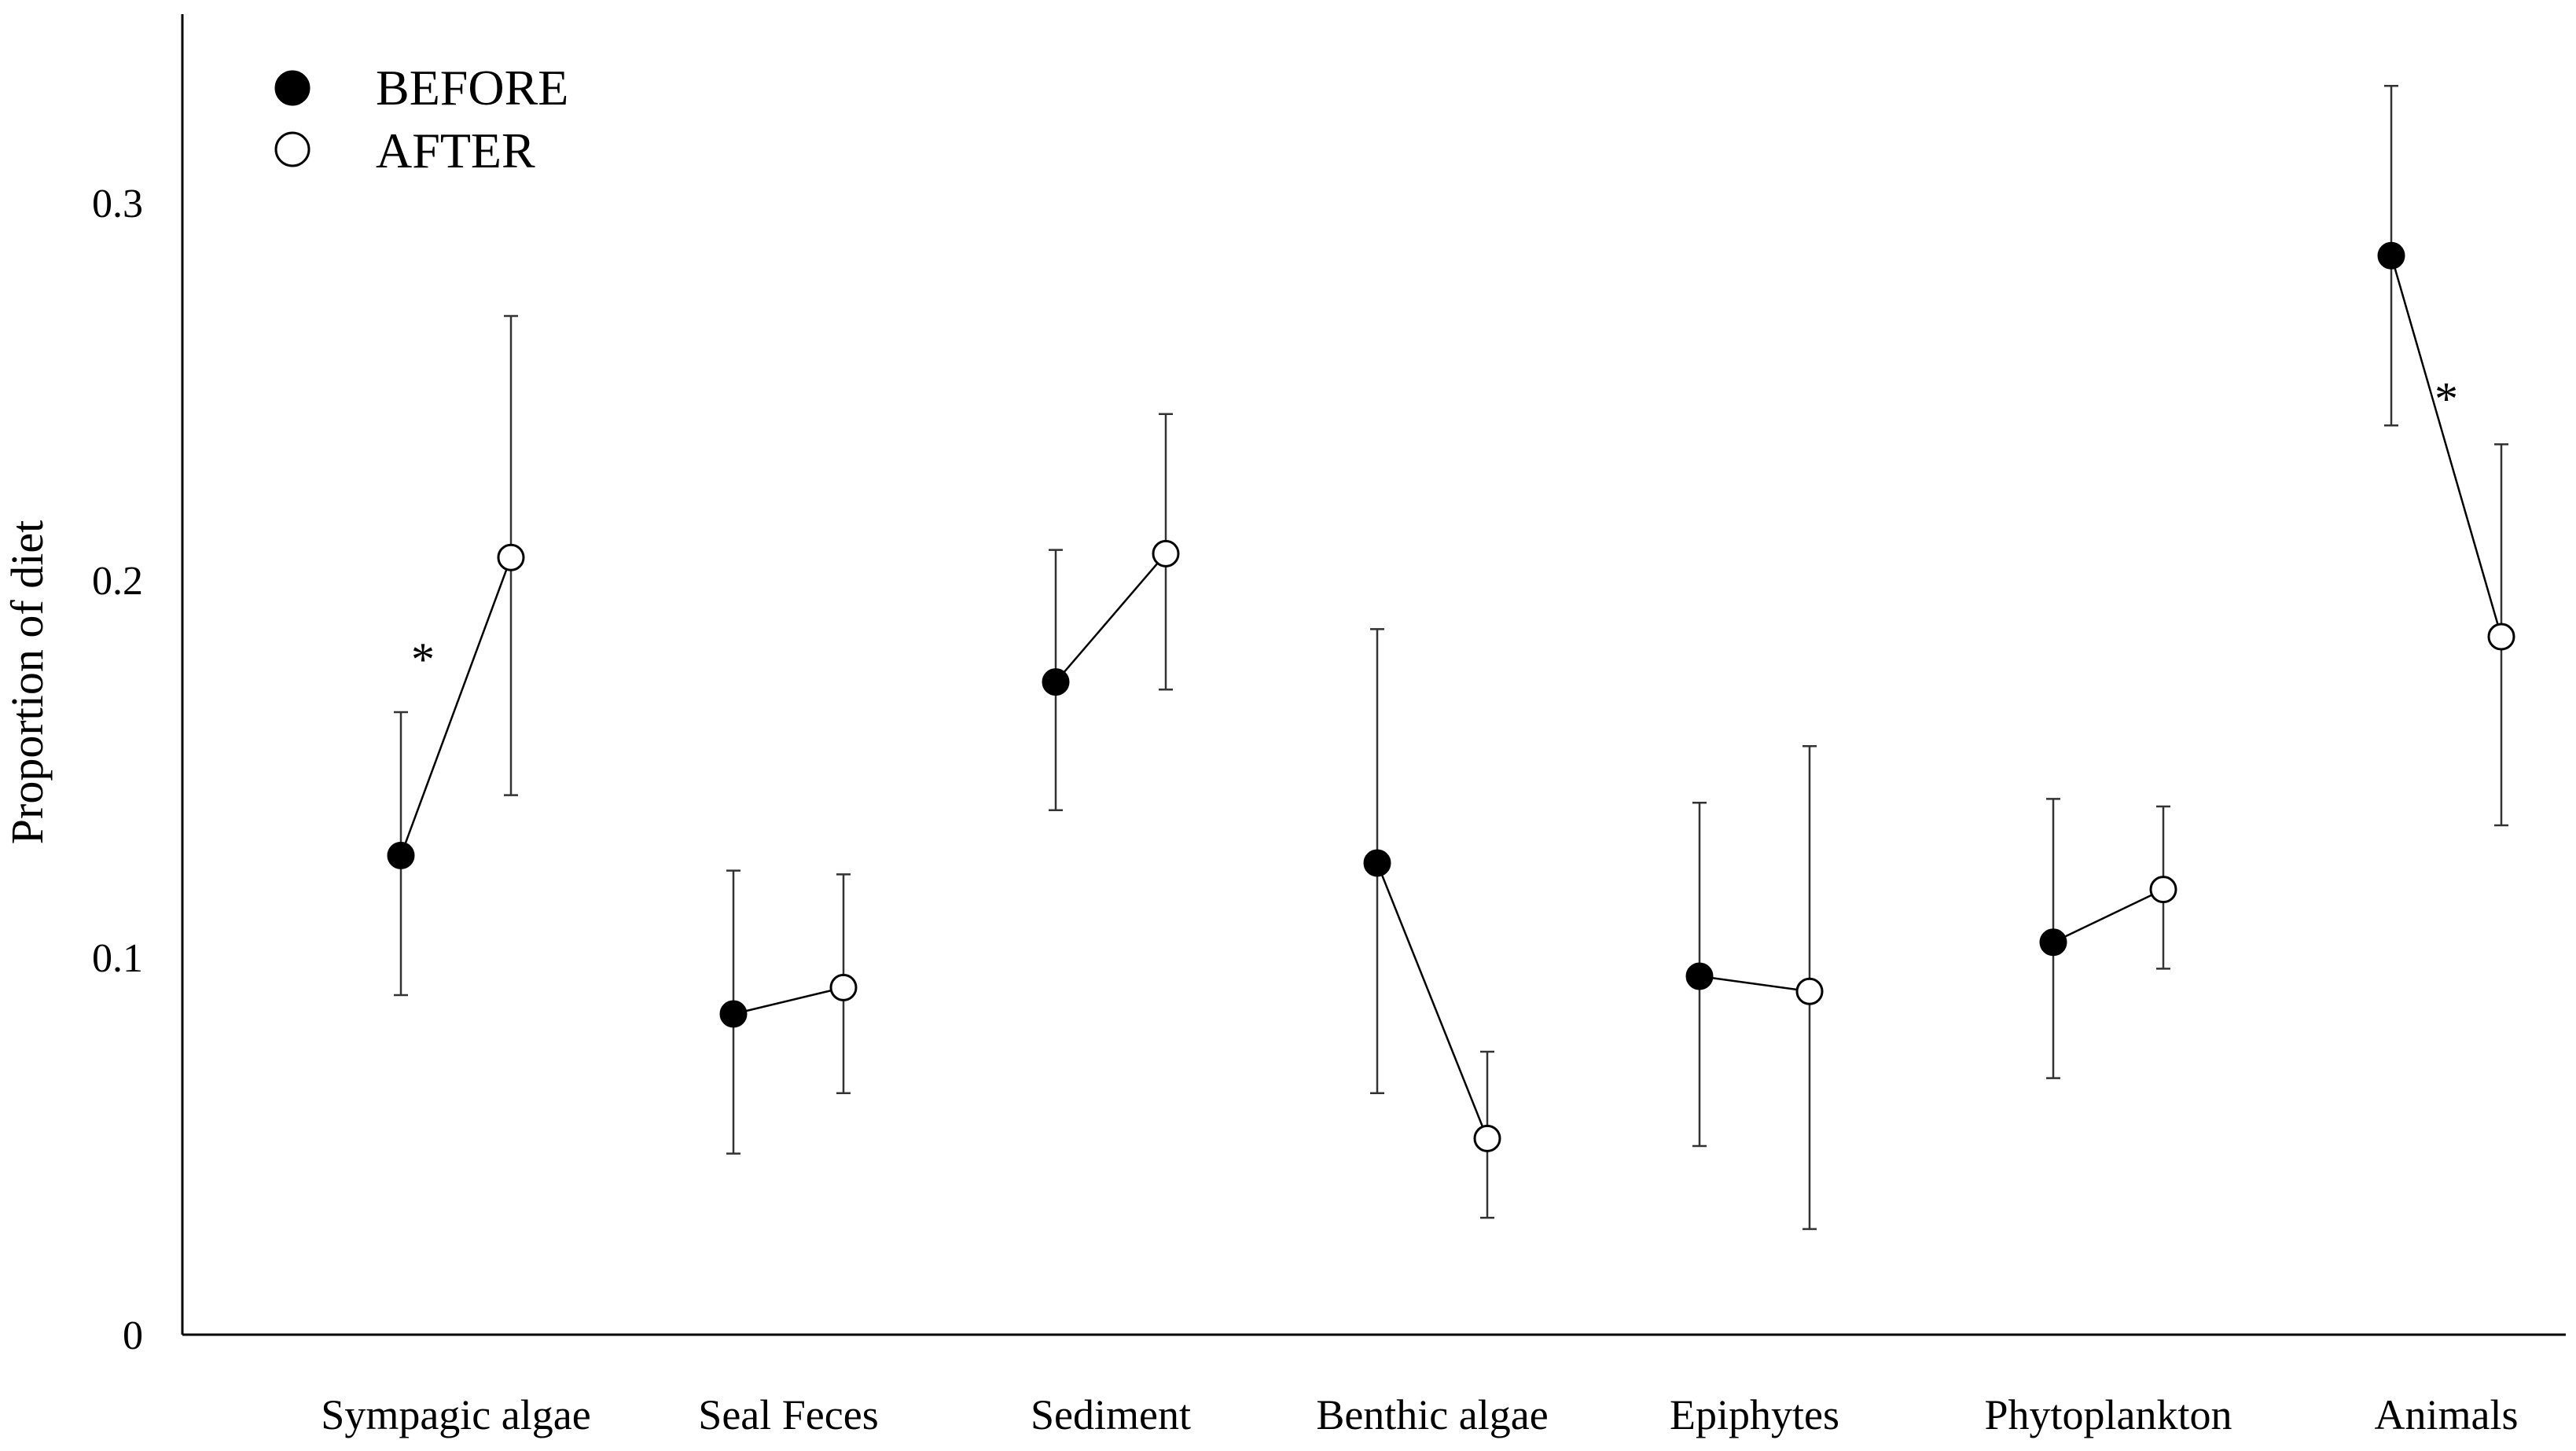 This screenshot has width=2576, height=1451. I want to click on legend-marker-after, so click(292, 149).